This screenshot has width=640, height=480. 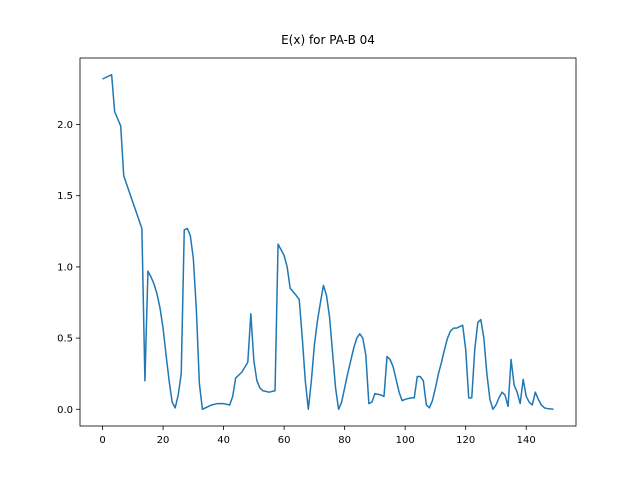 I want to click on chart-title: E(x) for PA-B 04, so click(x=328, y=40).